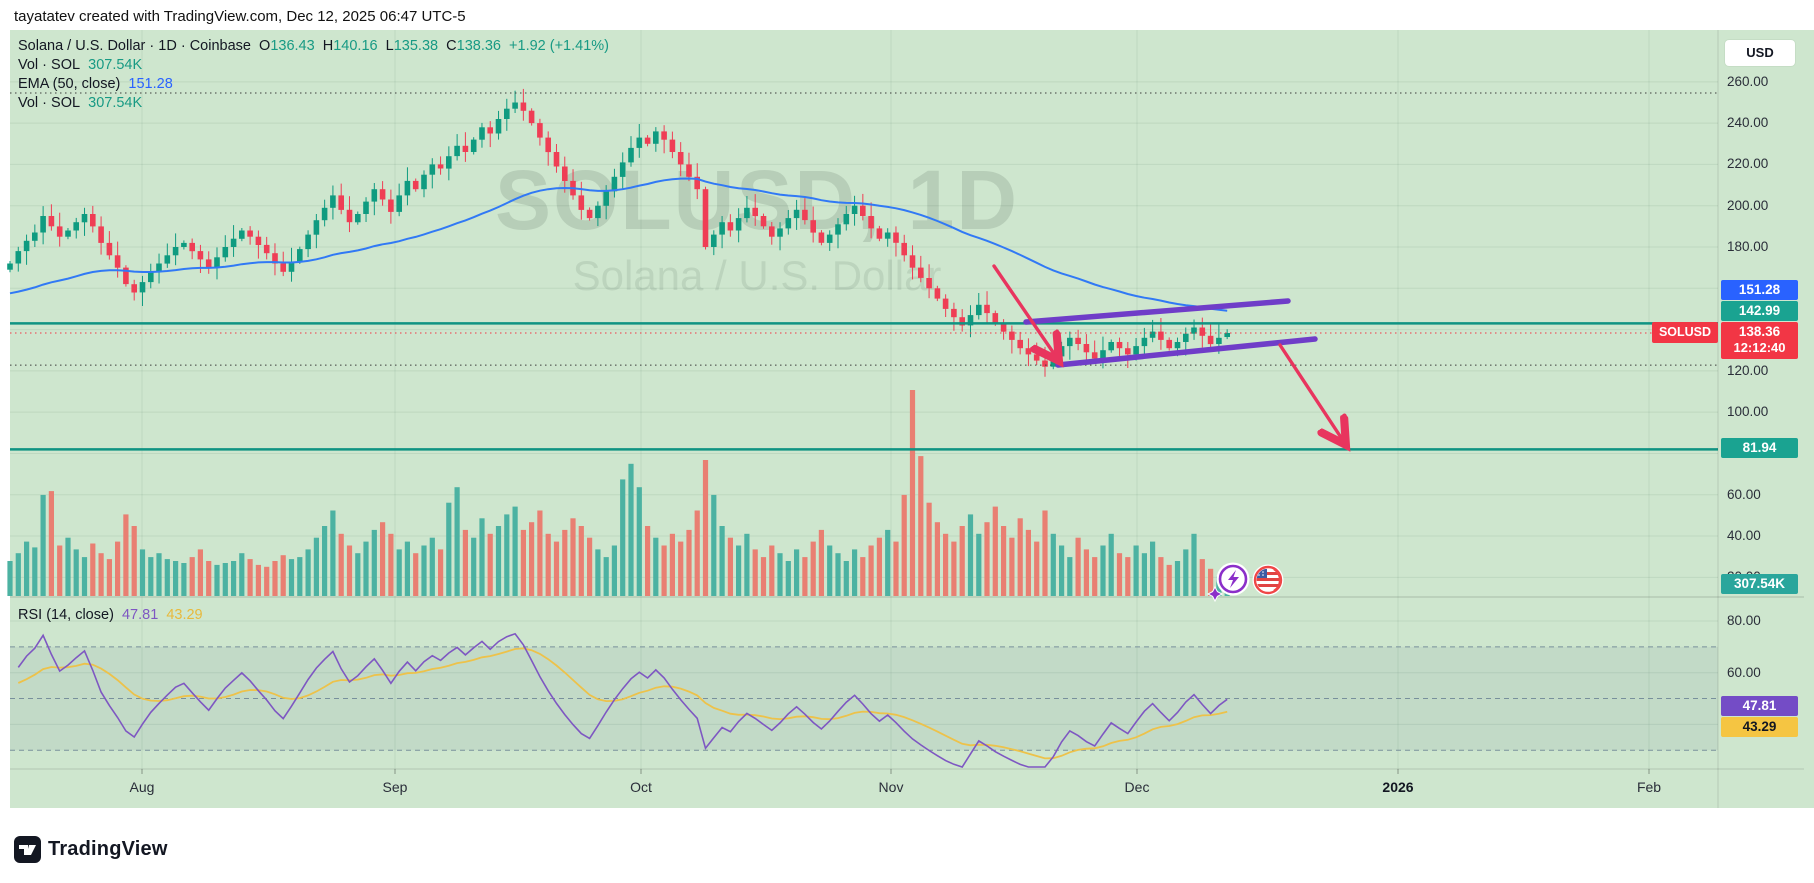 This screenshot has width=1814, height=883. I want to click on level-badge-142: 142.99, so click(1759, 311).